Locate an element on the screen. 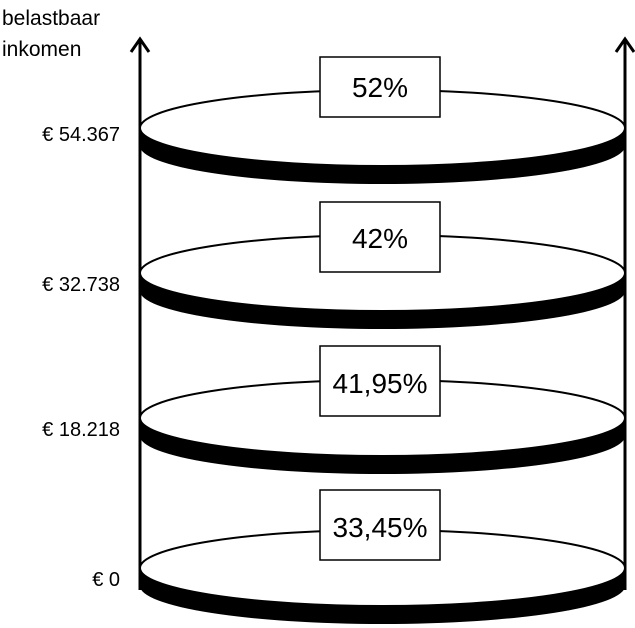  rate-label-3: 41,95% is located at coordinates (380, 383).